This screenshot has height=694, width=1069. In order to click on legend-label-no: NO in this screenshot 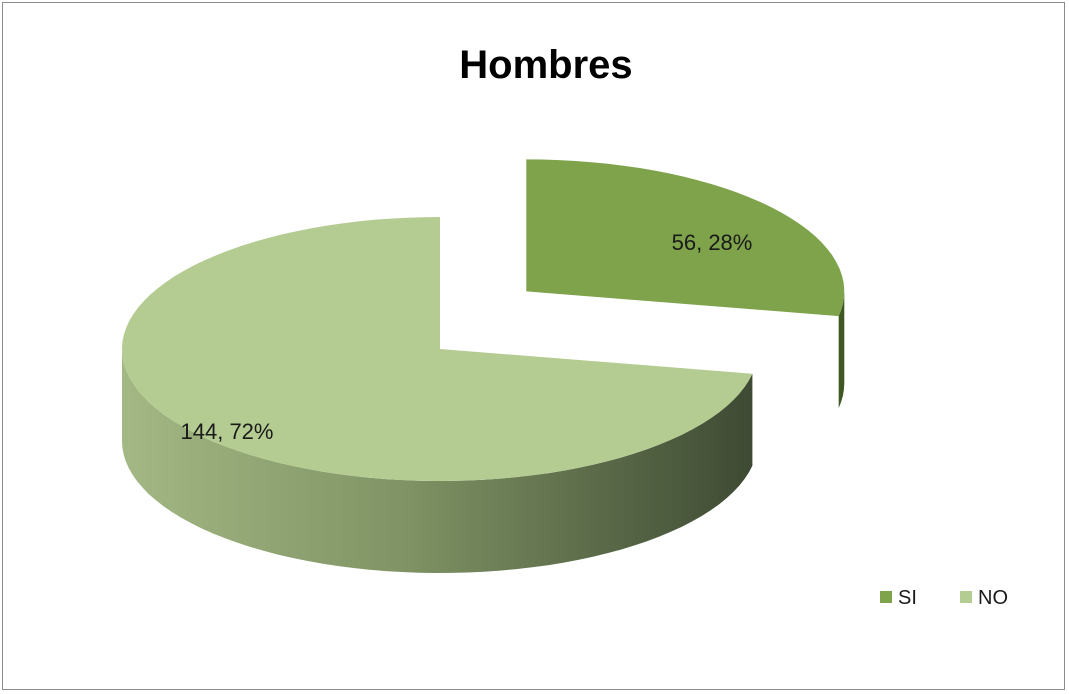, I will do `click(993, 598)`.